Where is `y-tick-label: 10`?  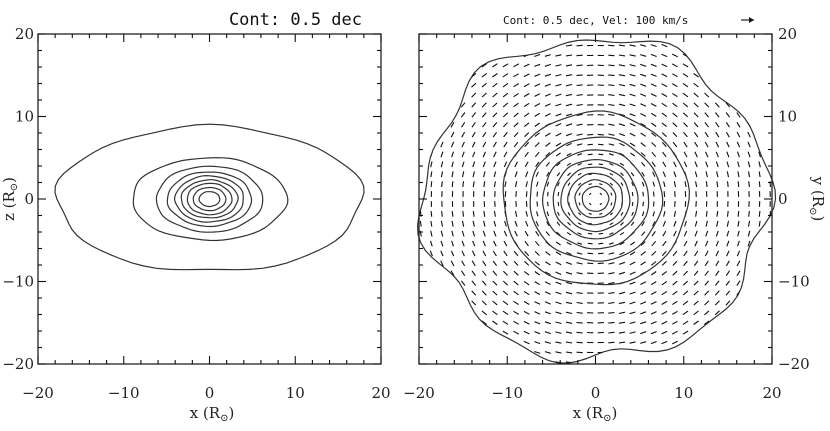
y-tick-label: 10 is located at coordinates (787, 117).